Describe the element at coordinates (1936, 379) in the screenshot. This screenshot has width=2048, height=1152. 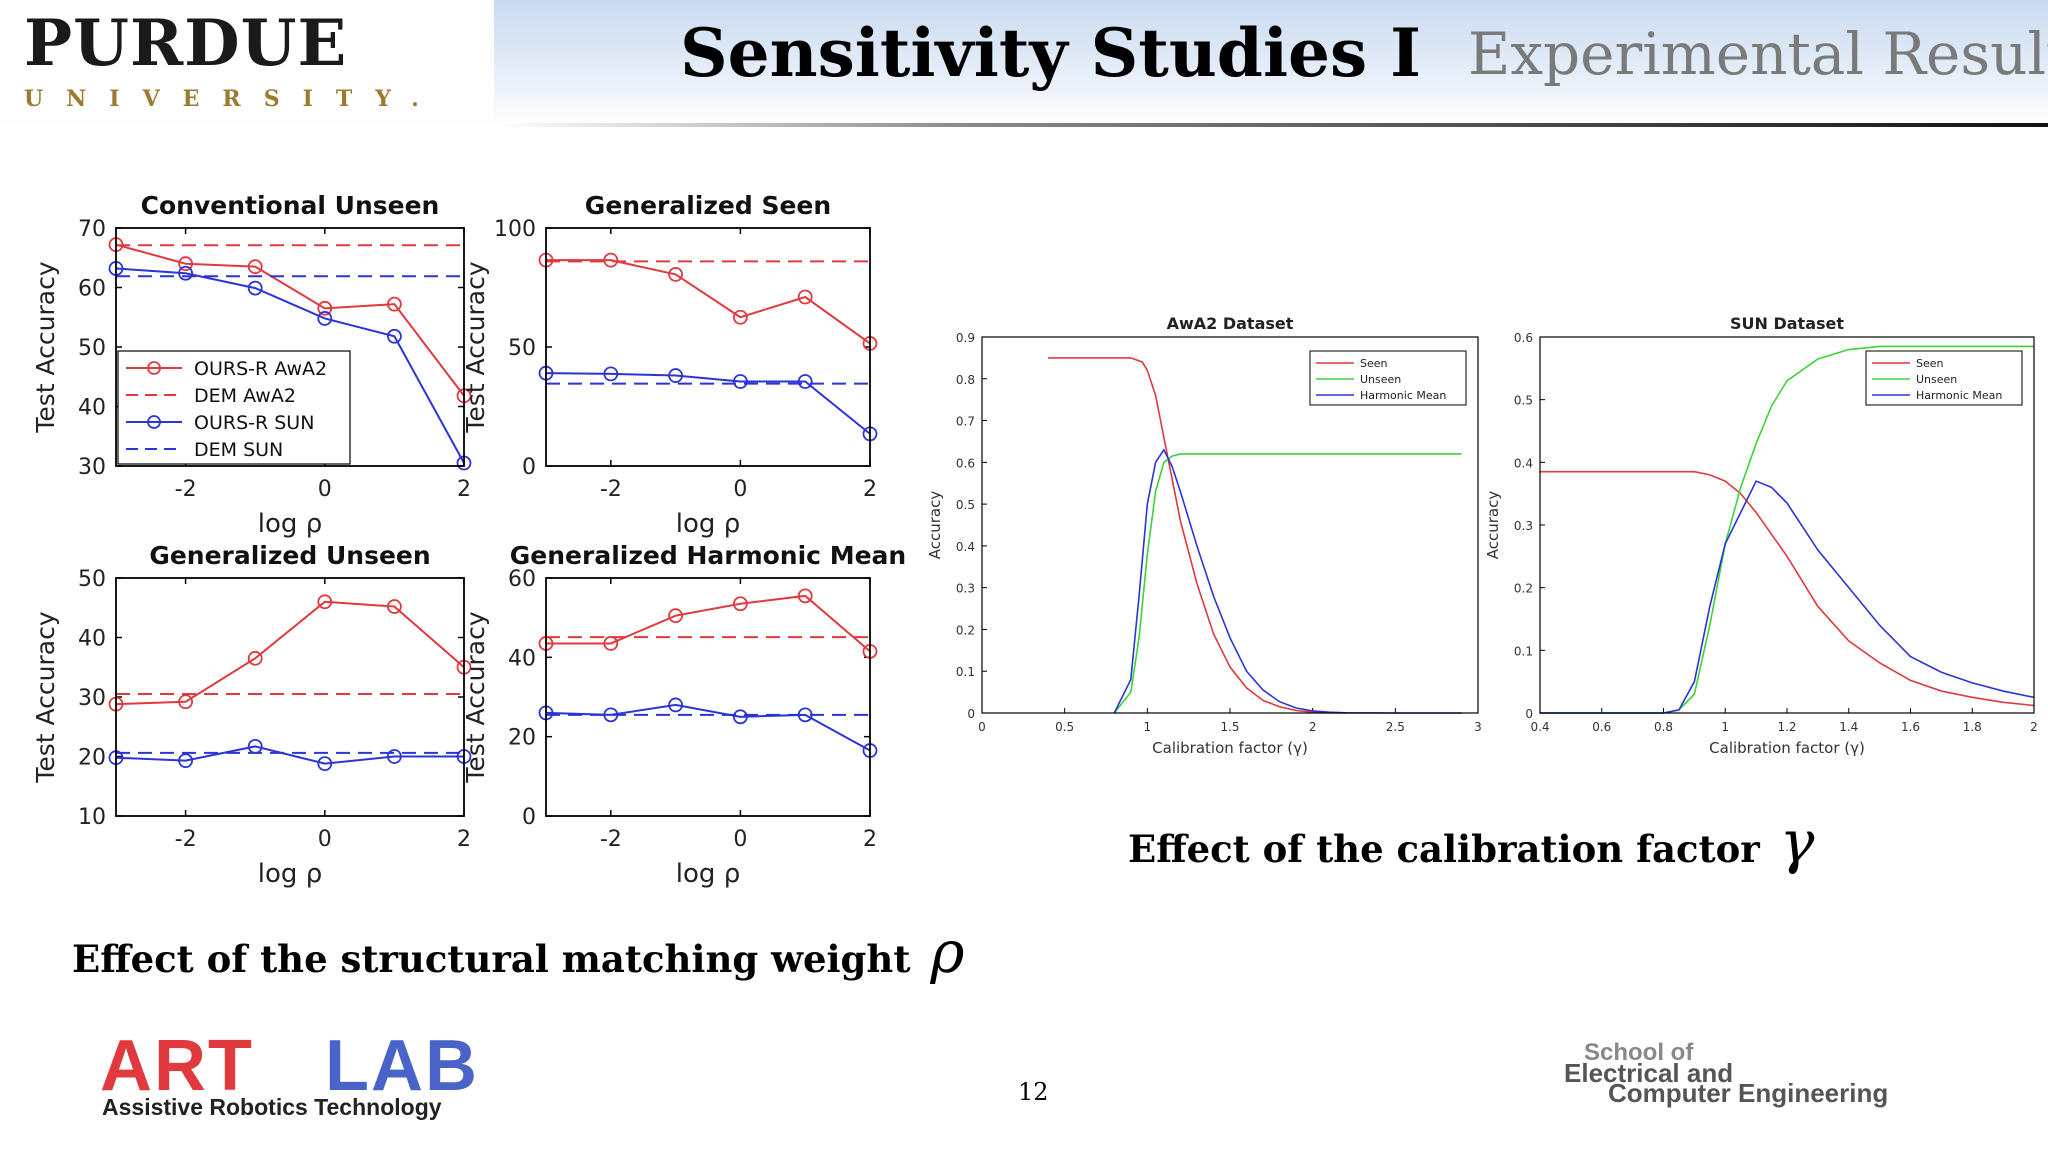
I see `legend-label: Unseen` at that location.